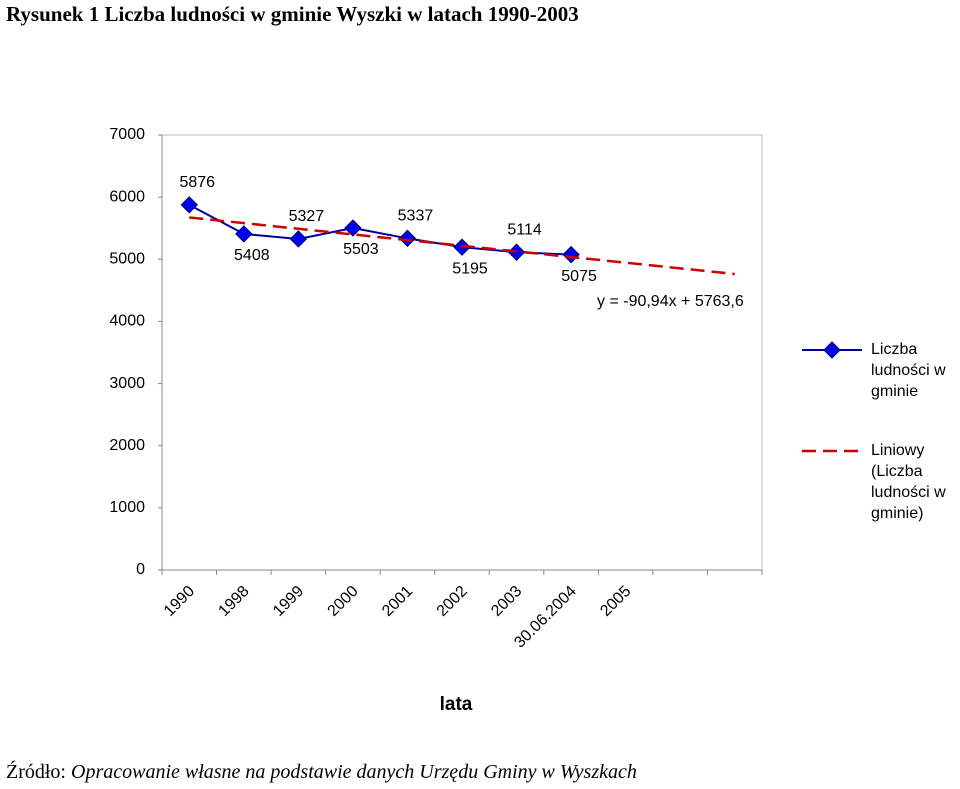 This screenshot has width=960, height=789. I want to click on data-label: 5408, so click(252, 255).